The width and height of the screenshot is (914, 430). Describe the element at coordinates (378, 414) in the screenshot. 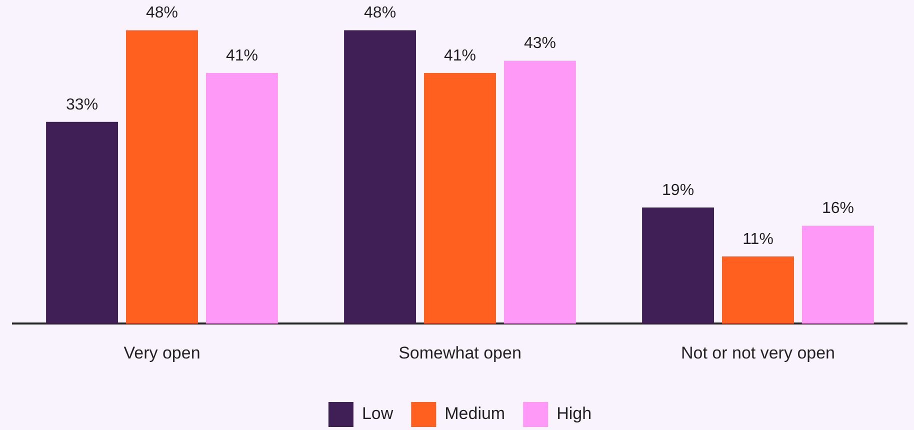

I see `legend-label: Low` at that location.